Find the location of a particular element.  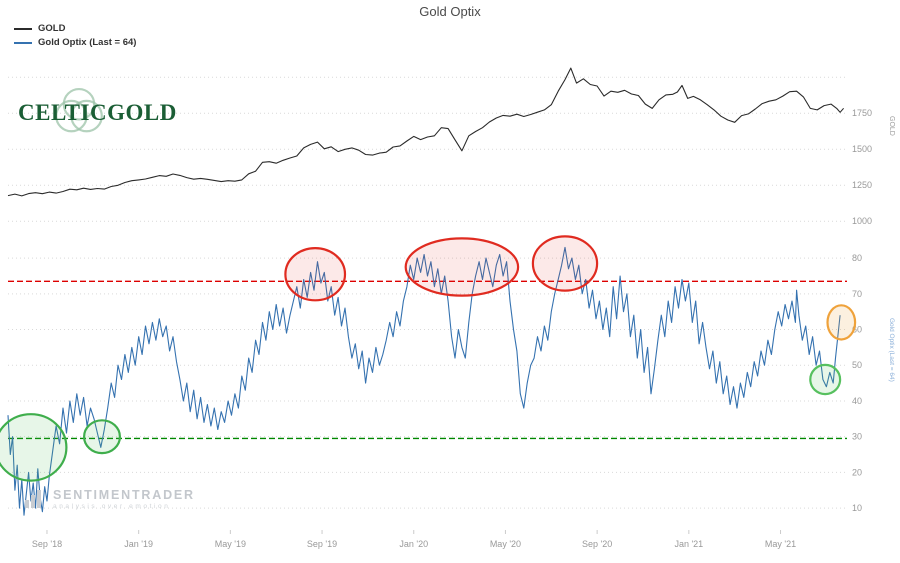

watermark-text: SENTIMENTRADER analysis over emotion is located at coordinates (124, 499).